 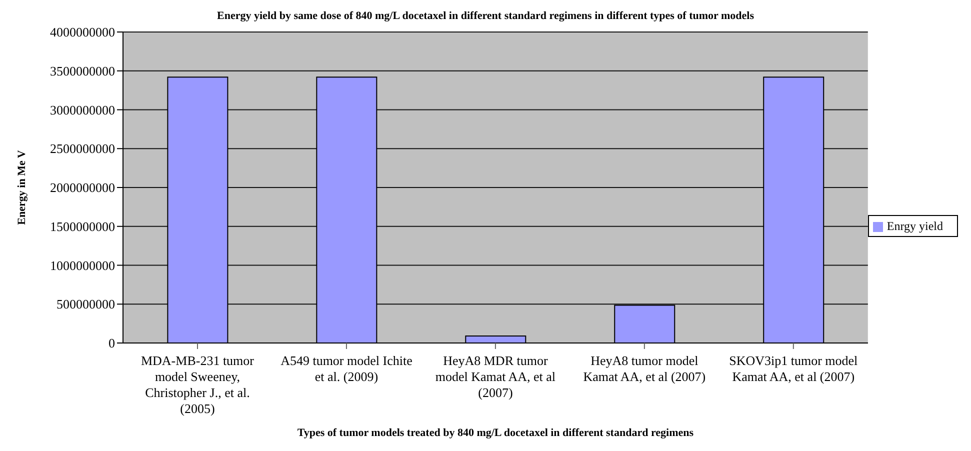 I want to click on y-tick-label: 3500000000, so click(x=82, y=70).